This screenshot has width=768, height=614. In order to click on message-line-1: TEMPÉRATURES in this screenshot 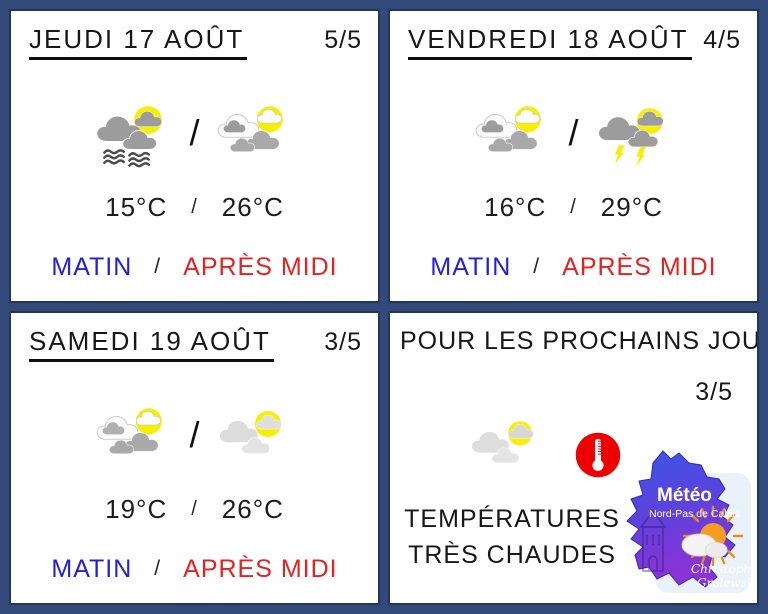, I will do `click(512, 519)`.